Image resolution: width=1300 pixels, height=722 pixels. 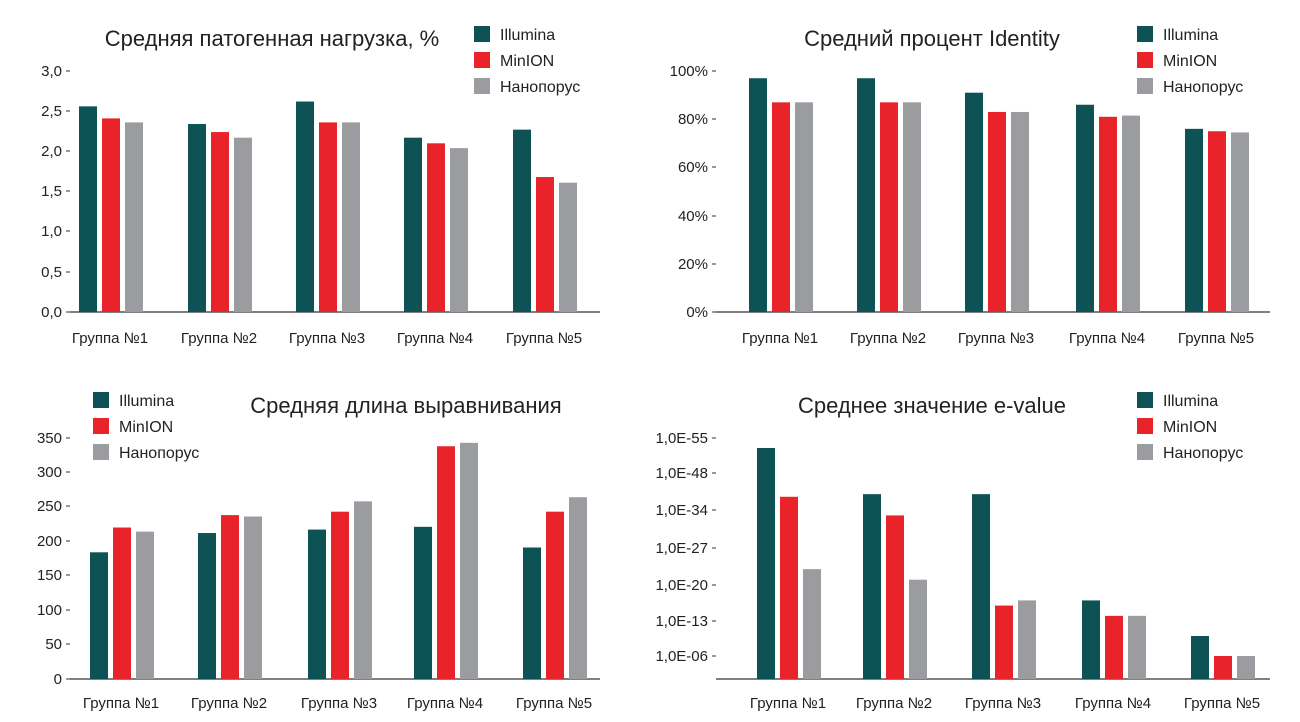 I want to click on y-tick-label: 1,0E-06, so click(x=681, y=656).